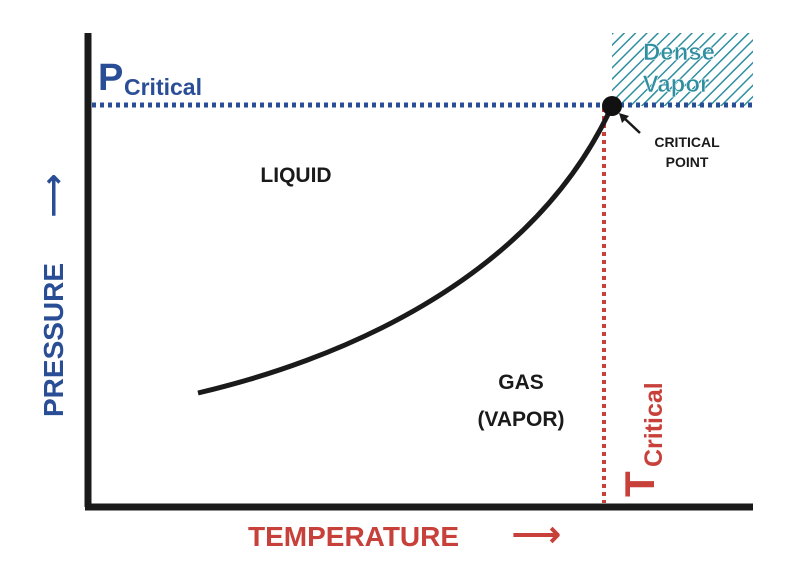 This screenshot has width=795, height=574. Describe the element at coordinates (110, 78) in the screenshot. I see `p-critical-main: P` at that location.